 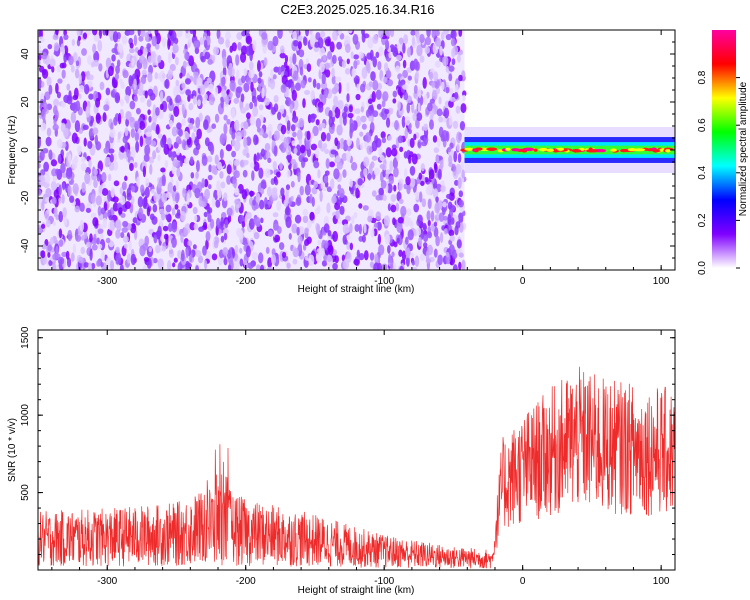 What do you see at coordinates (702, 220) in the screenshot?
I see `colorbar-tick-label: 0.2` at bounding box center [702, 220].